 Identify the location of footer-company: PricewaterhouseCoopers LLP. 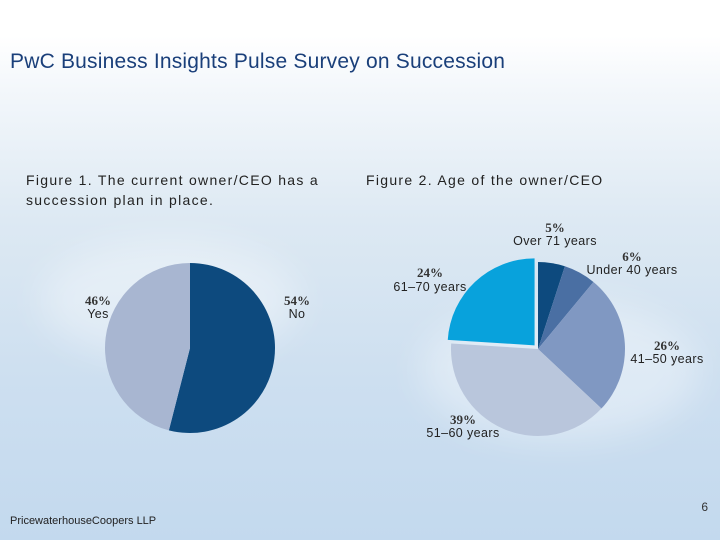
(83, 521).